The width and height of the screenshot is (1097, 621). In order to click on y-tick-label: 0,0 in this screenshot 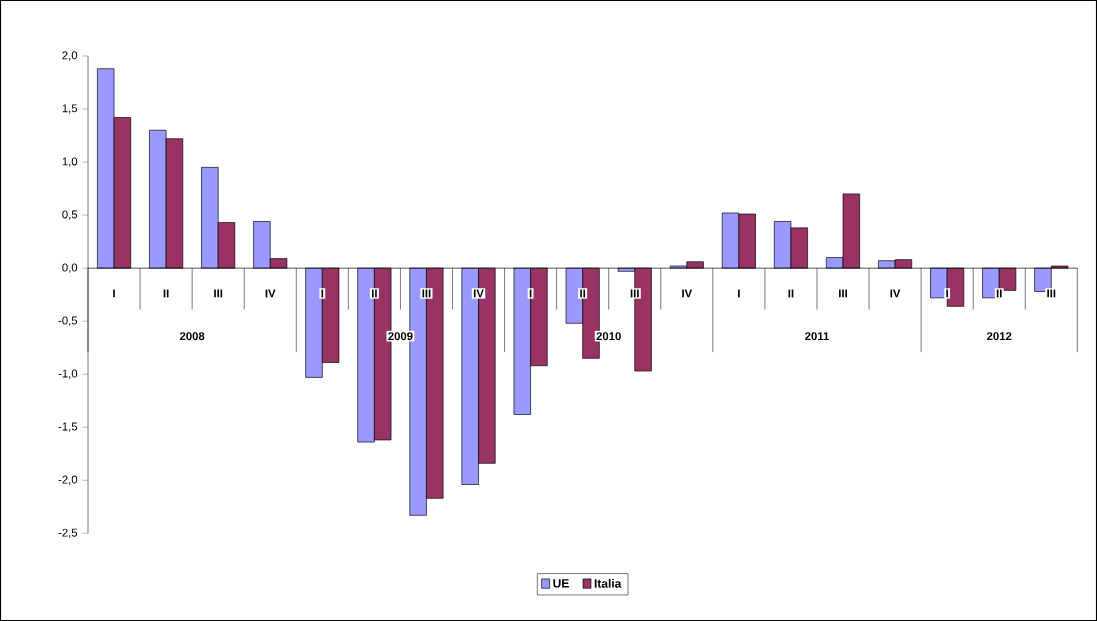, I will do `click(70, 268)`.